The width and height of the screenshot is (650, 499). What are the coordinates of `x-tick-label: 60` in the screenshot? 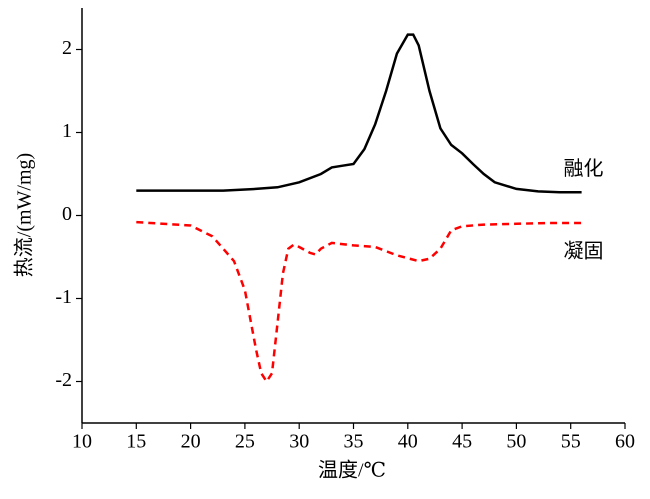 It's located at (625, 442).